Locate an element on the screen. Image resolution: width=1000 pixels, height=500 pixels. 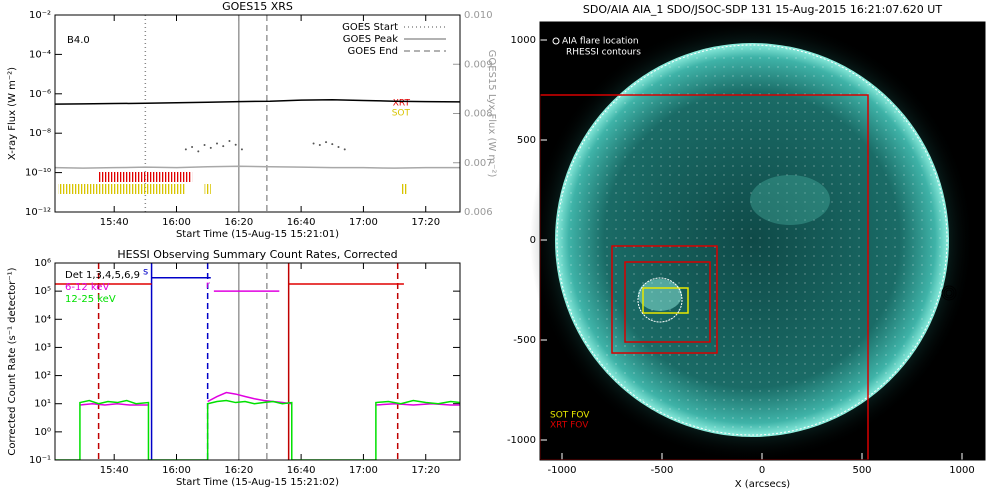
x-tick-label: 1000 is located at coordinates (961, 470).